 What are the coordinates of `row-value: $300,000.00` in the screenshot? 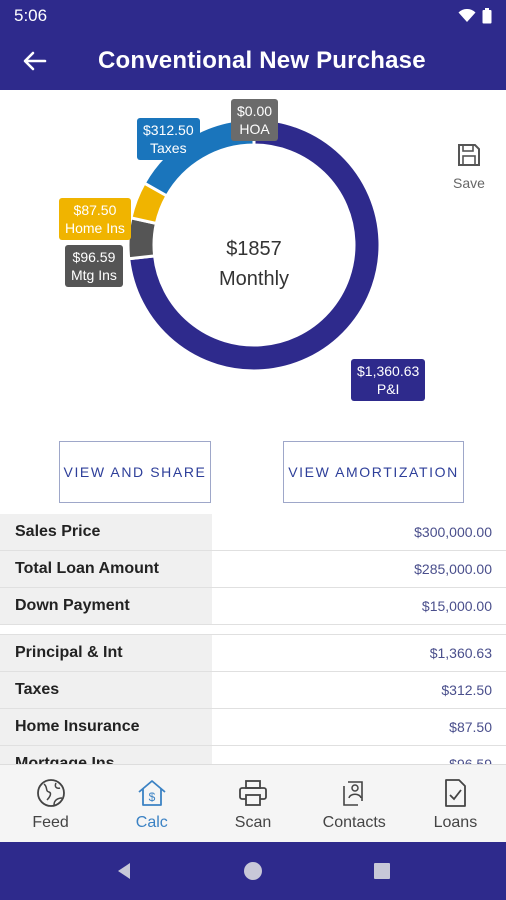 It's located at (453, 532).